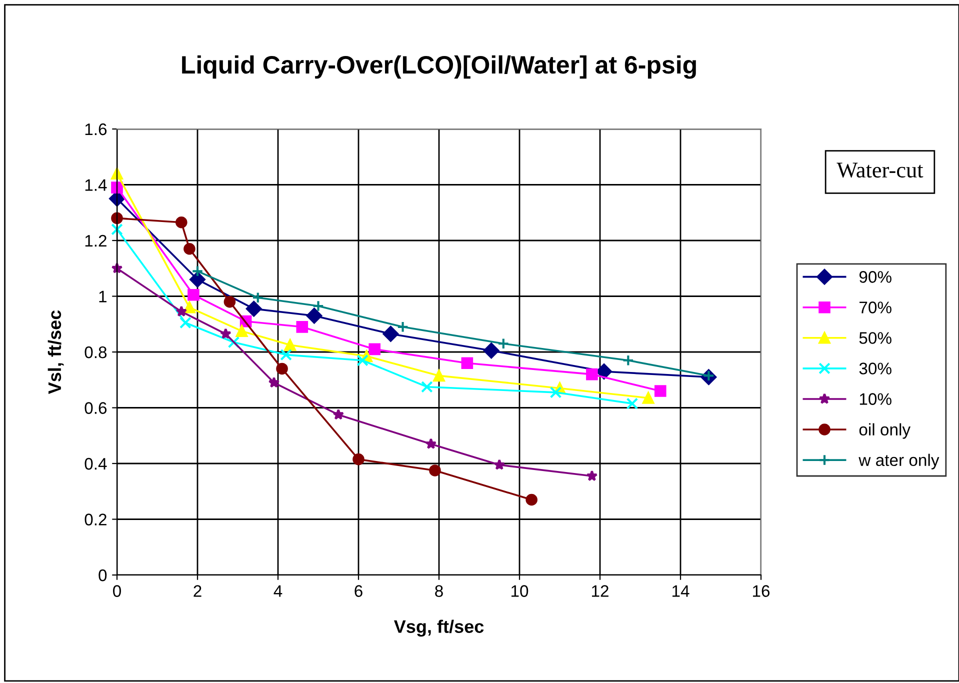 This screenshot has height=683, width=959. I want to click on x-tick-label: 2, so click(198, 591).